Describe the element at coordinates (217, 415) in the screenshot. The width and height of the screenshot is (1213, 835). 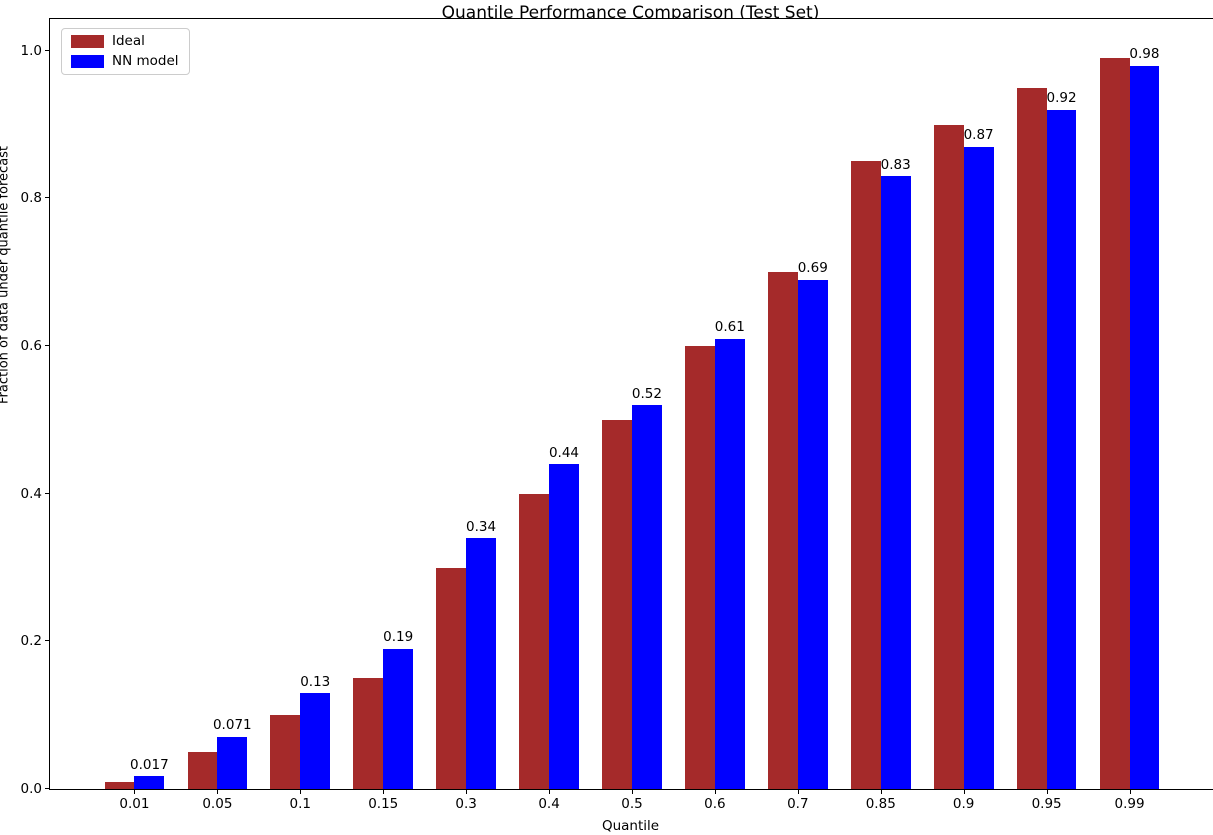
I see `bar-group: 0.071 0.05` at that location.